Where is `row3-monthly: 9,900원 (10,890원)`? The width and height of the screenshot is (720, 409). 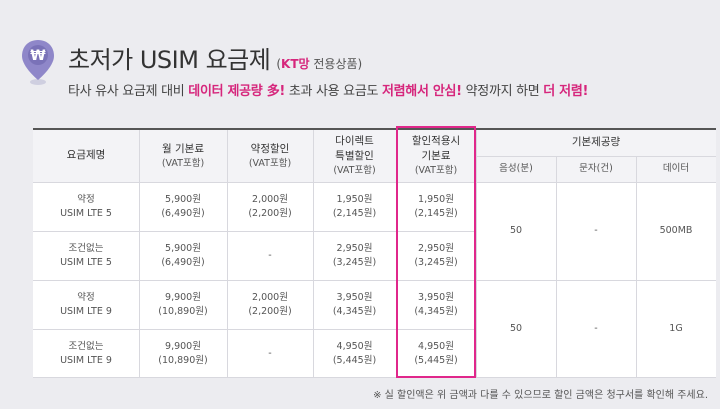 row3-monthly: 9,900원 (10,890원) is located at coordinates (183, 304).